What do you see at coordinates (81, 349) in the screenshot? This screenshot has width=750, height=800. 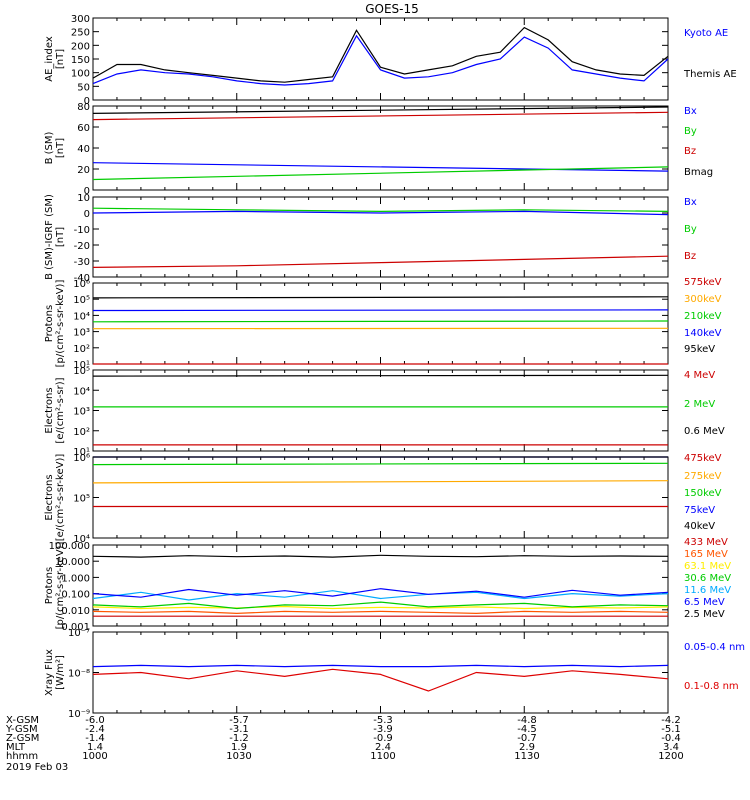 I see `y-tick-label: 10²` at bounding box center [81, 349].